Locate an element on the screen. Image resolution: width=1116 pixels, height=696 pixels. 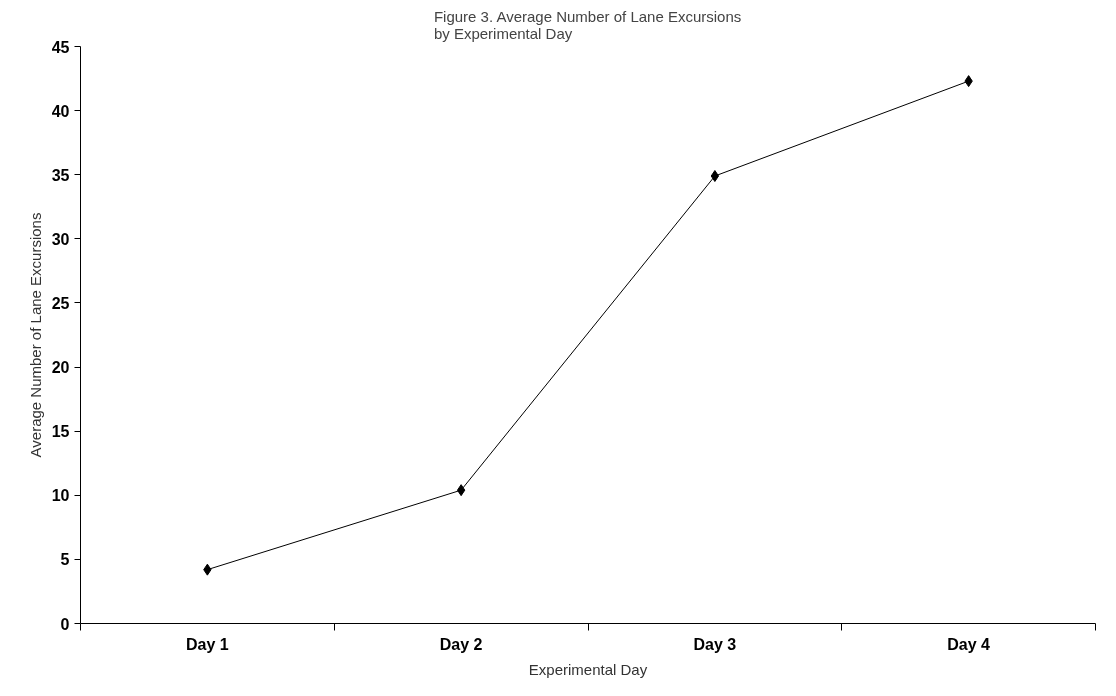
y-tick-label: 20 is located at coordinates (60, 368).